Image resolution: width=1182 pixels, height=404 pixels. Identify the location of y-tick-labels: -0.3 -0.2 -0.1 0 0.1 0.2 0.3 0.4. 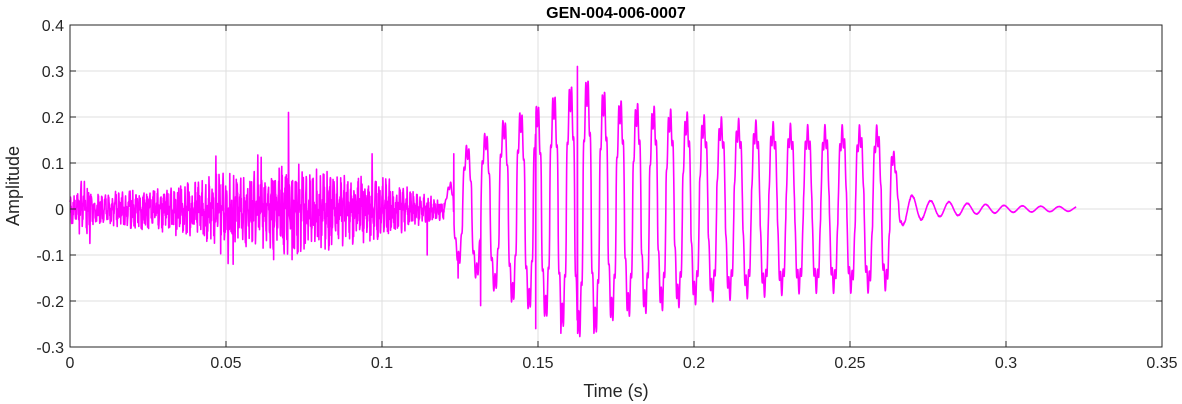
(50, 187).